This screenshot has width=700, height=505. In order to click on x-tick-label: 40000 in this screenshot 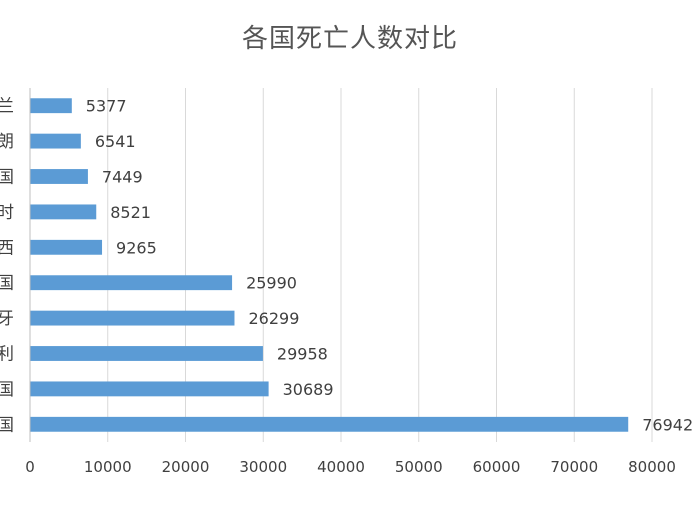, I will do `click(341, 467)`.